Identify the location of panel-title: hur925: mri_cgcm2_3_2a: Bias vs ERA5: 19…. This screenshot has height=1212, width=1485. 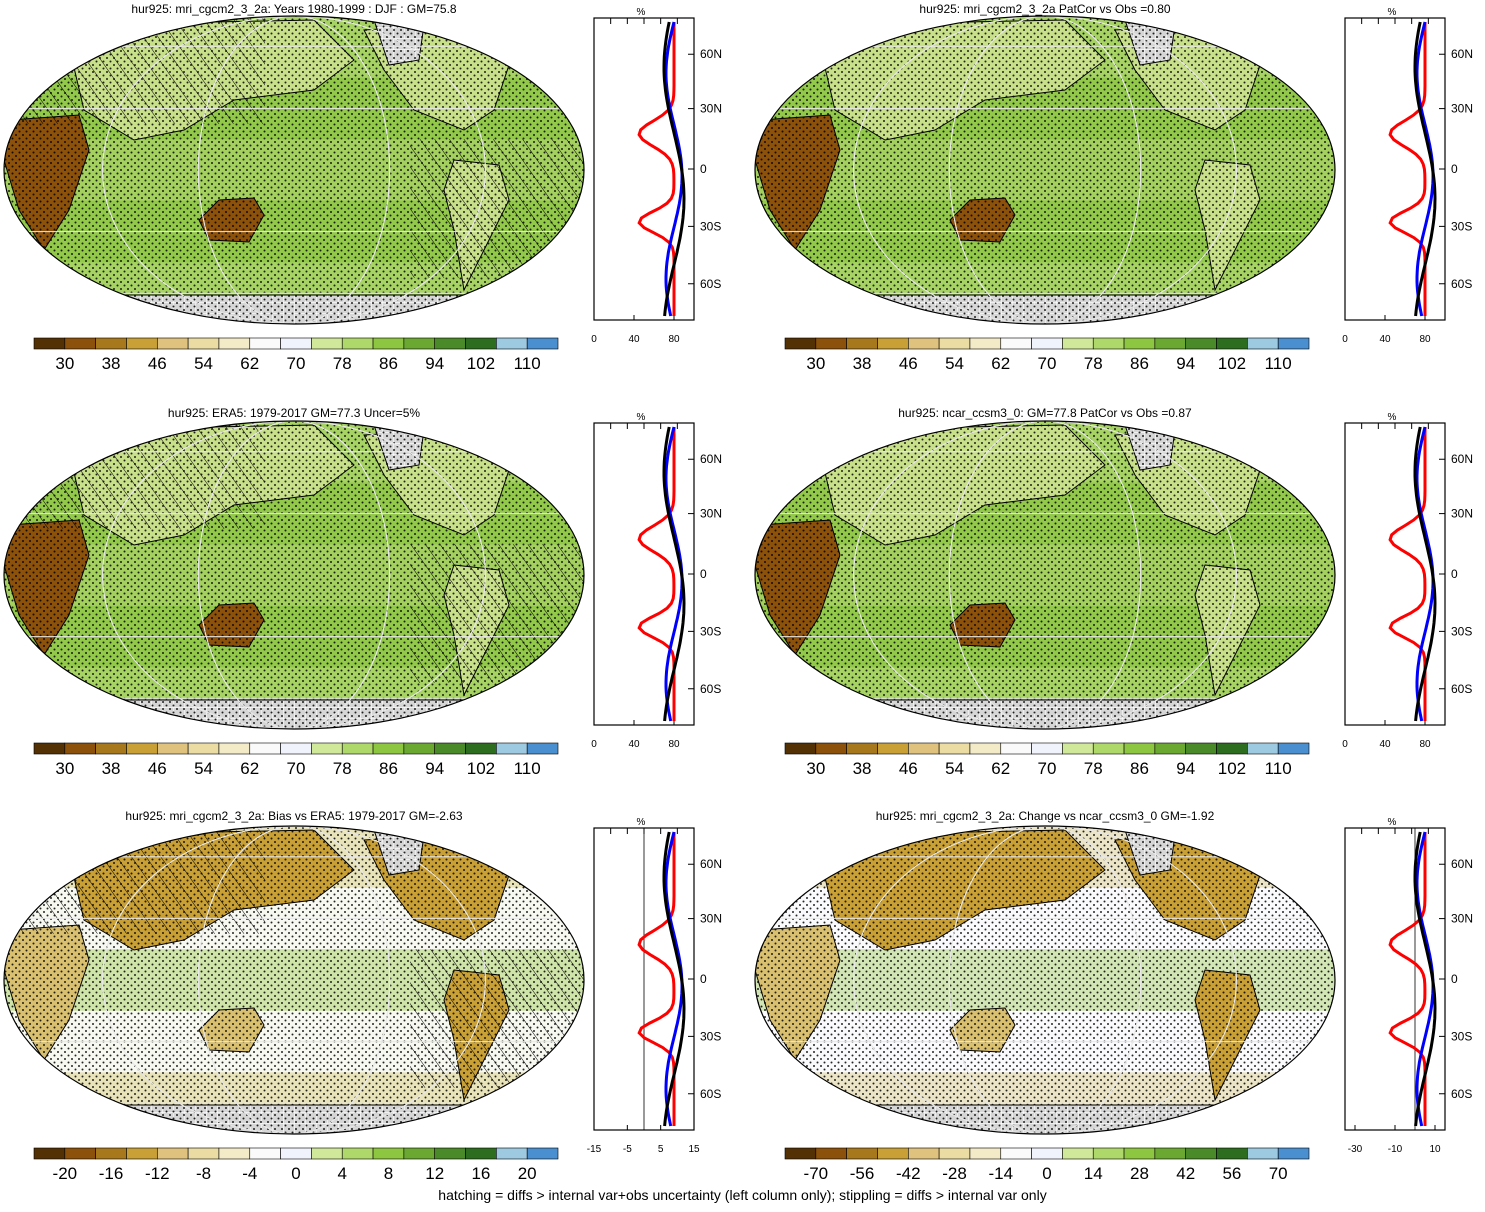
(294, 816).